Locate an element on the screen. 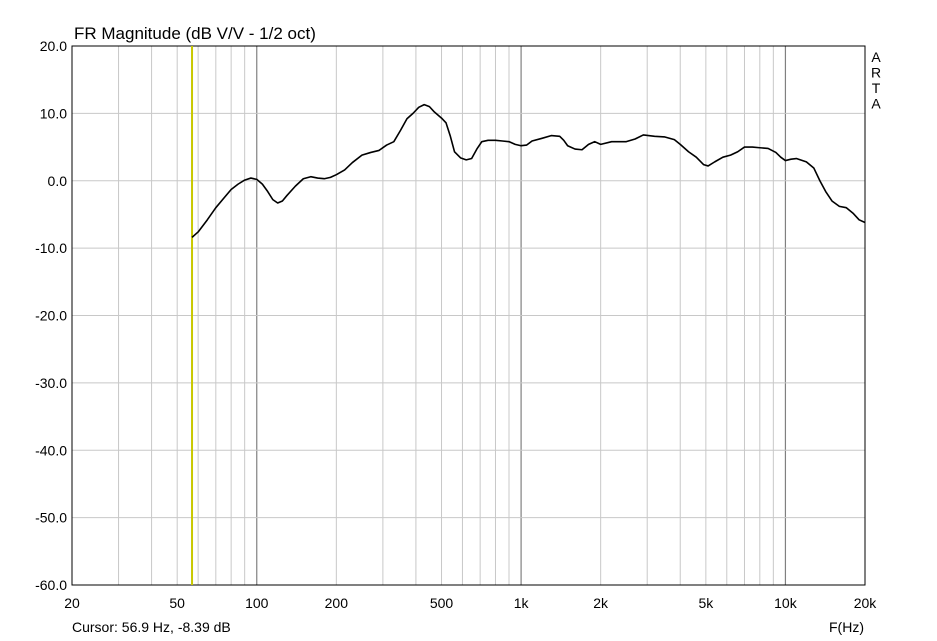 The width and height of the screenshot is (937, 641). y-tick-label: 0.0 is located at coordinates (58, 181).